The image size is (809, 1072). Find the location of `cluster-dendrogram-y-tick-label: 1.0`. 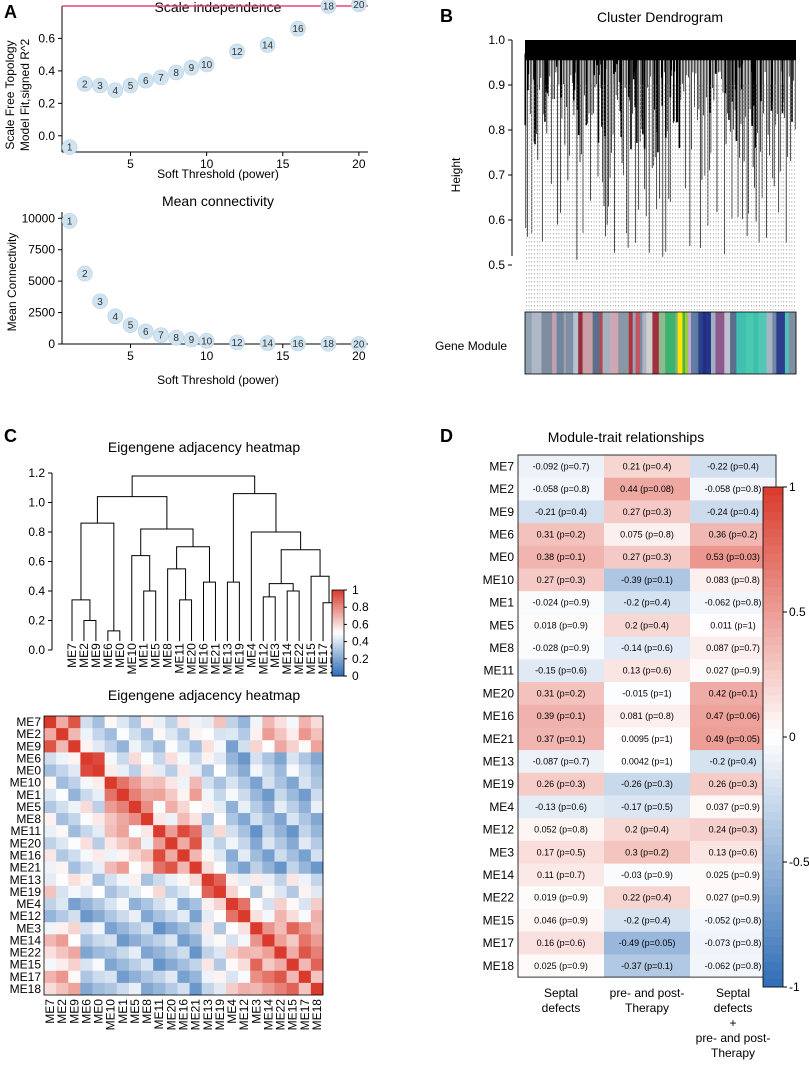

cluster-dendrogram-y-tick-label: 1.0 is located at coordinates (496, 40).